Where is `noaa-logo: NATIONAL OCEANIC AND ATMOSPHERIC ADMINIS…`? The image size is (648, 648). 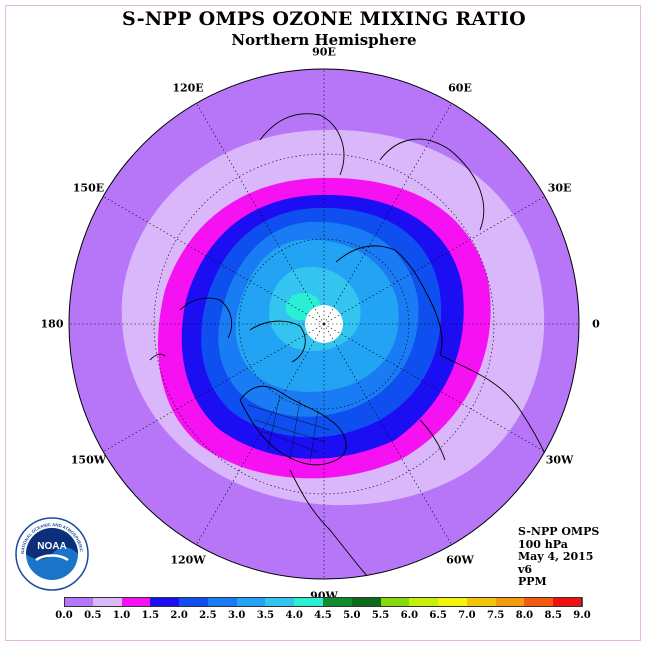
noaa-logo: NATIONAL OCEANIC AND ATMOSPHERIC ADMINIS… is located at coordinates (51, 552).